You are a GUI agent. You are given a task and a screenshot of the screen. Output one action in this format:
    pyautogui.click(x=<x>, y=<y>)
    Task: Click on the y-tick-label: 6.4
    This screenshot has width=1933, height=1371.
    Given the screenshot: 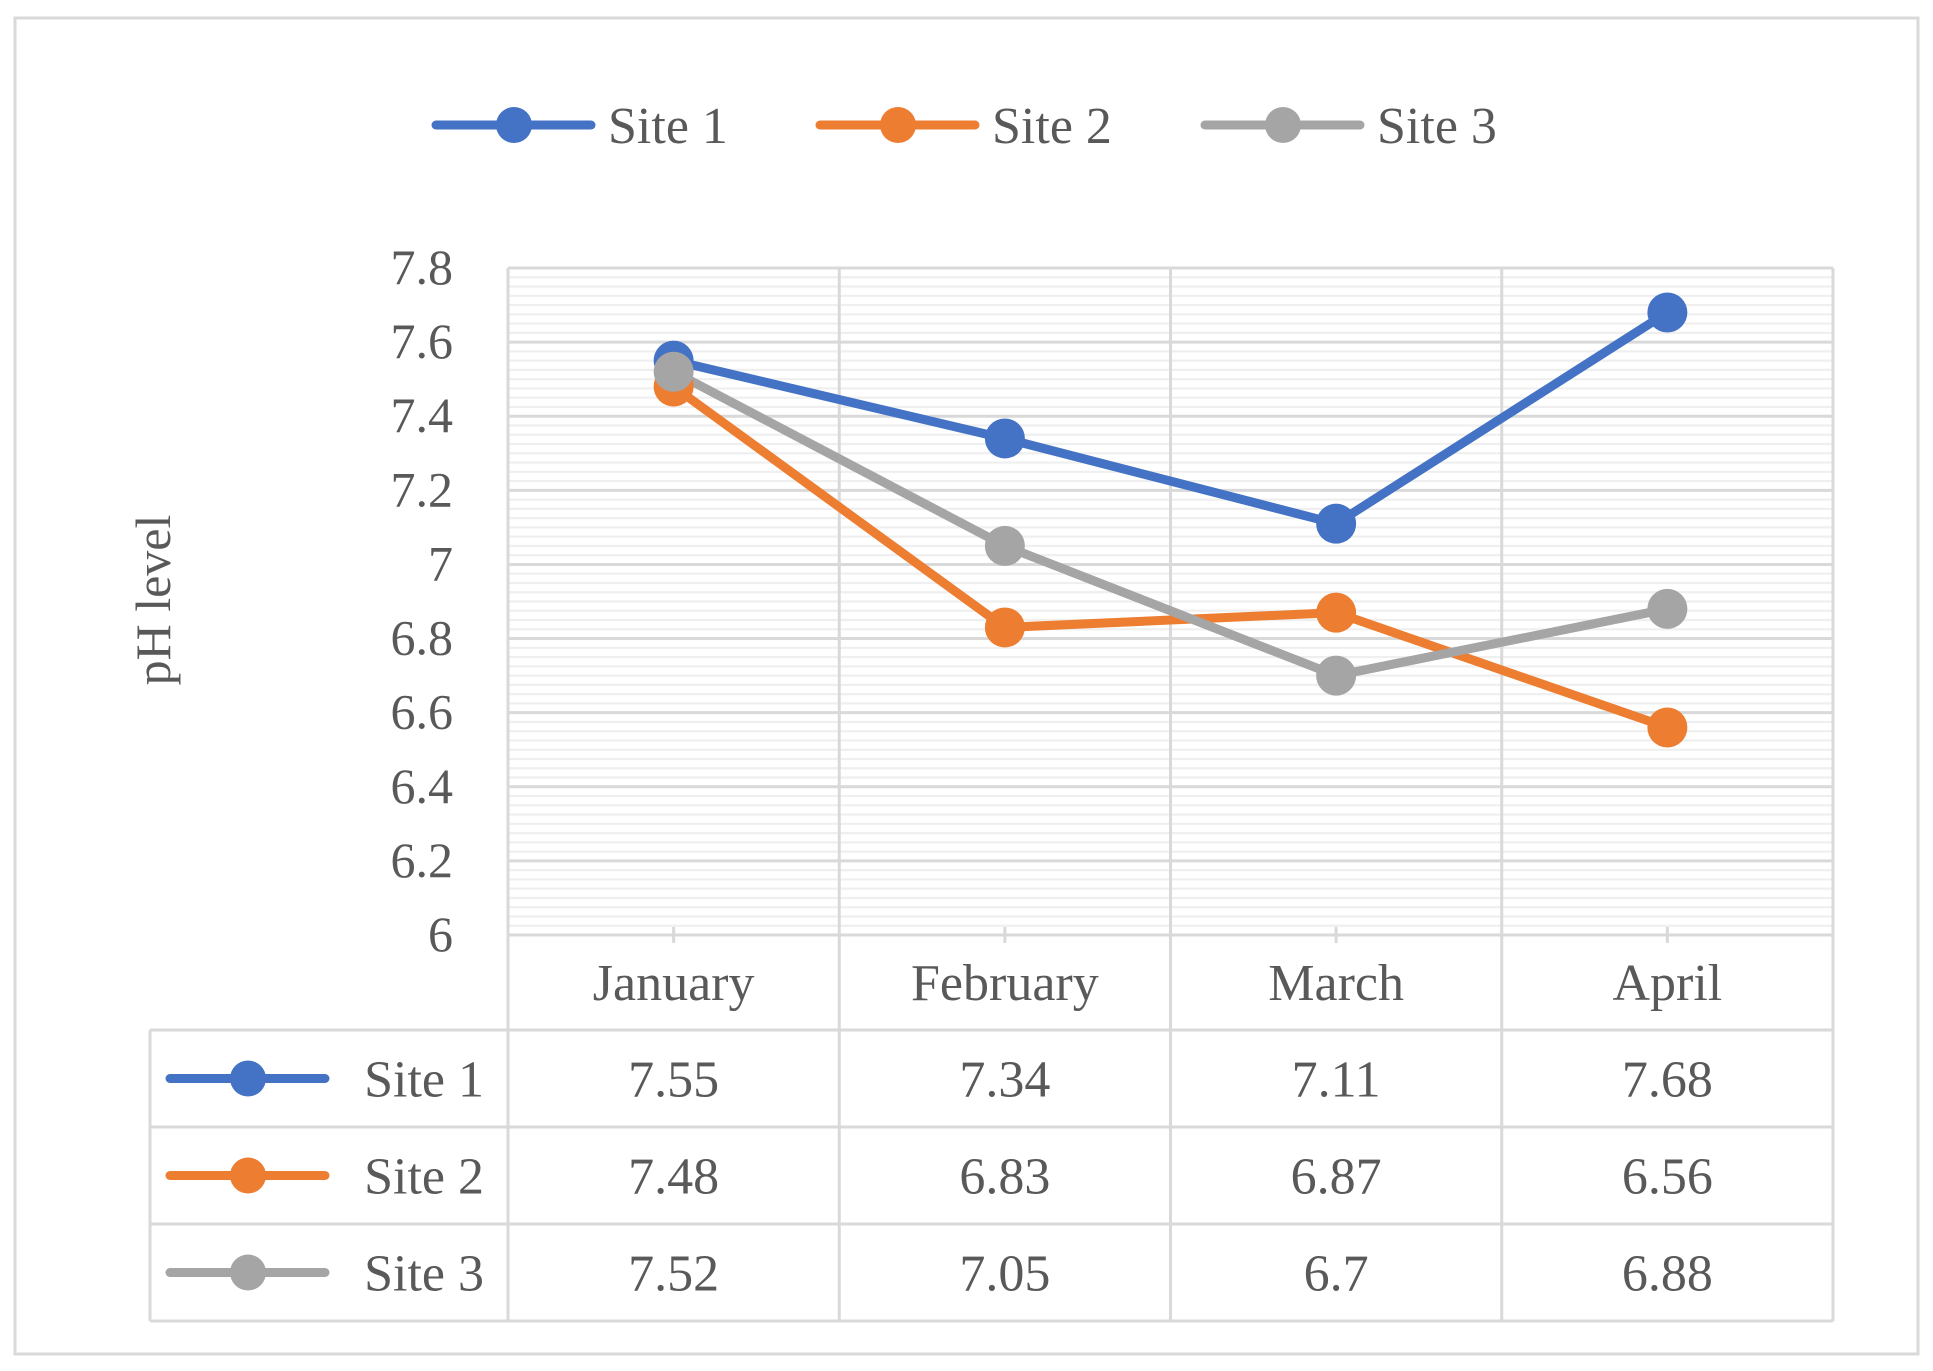 What is the action you would take?
    pyautogui.click(x=422, y=786)
    